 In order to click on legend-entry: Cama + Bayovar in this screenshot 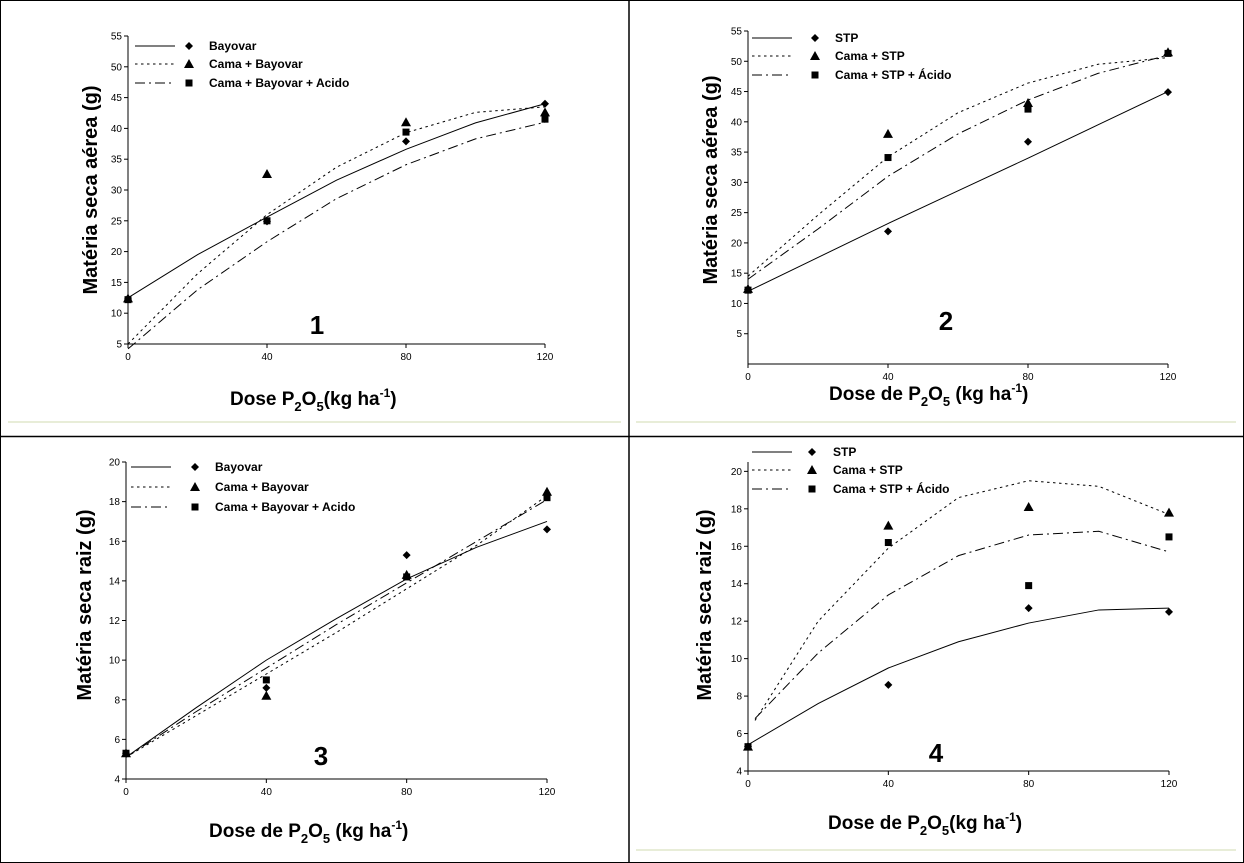, I will do `click(220, 487)`.